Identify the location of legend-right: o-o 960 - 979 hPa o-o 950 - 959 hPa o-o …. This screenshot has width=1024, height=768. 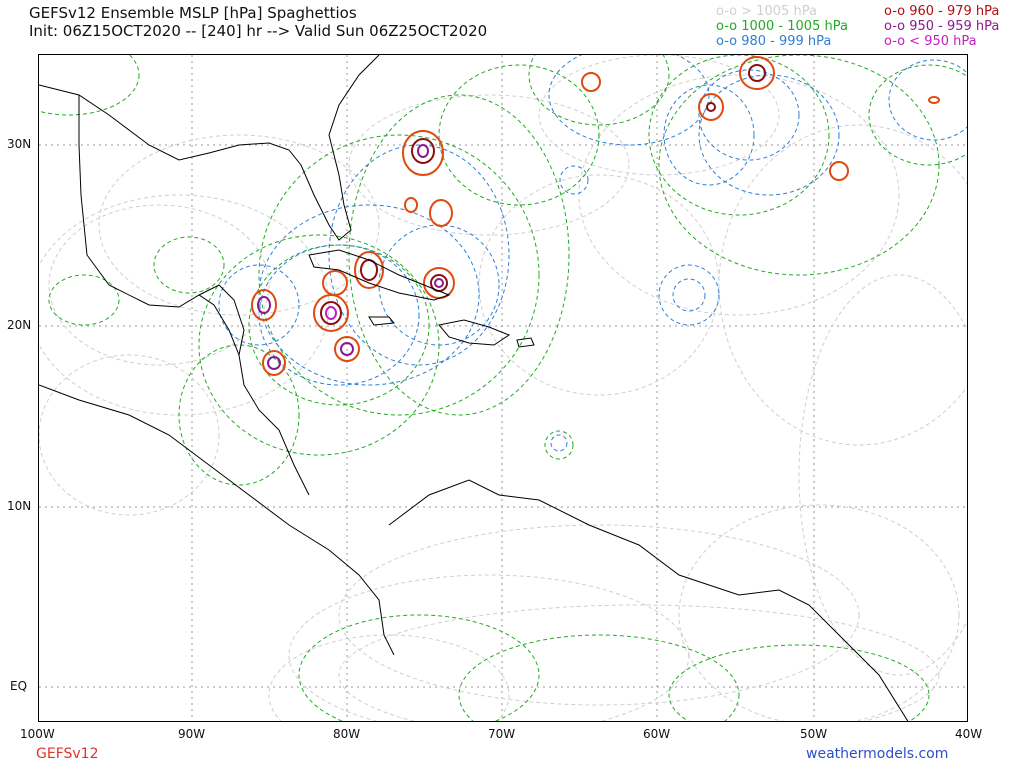
(941, 26).